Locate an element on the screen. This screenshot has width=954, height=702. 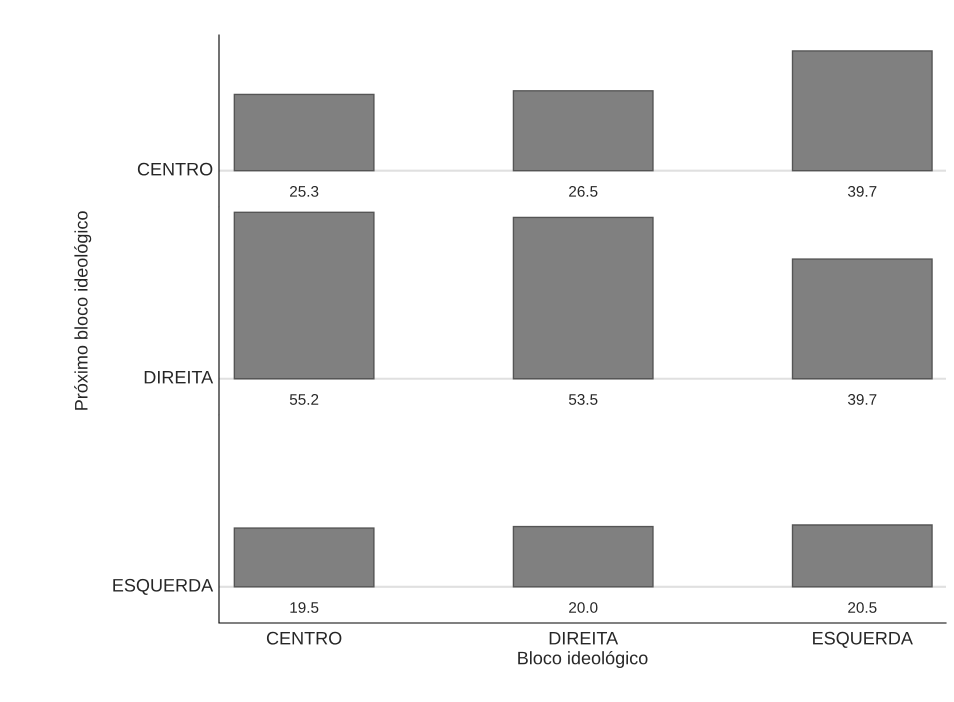
data-label: 55.2 is located at coordinates (304, 399).